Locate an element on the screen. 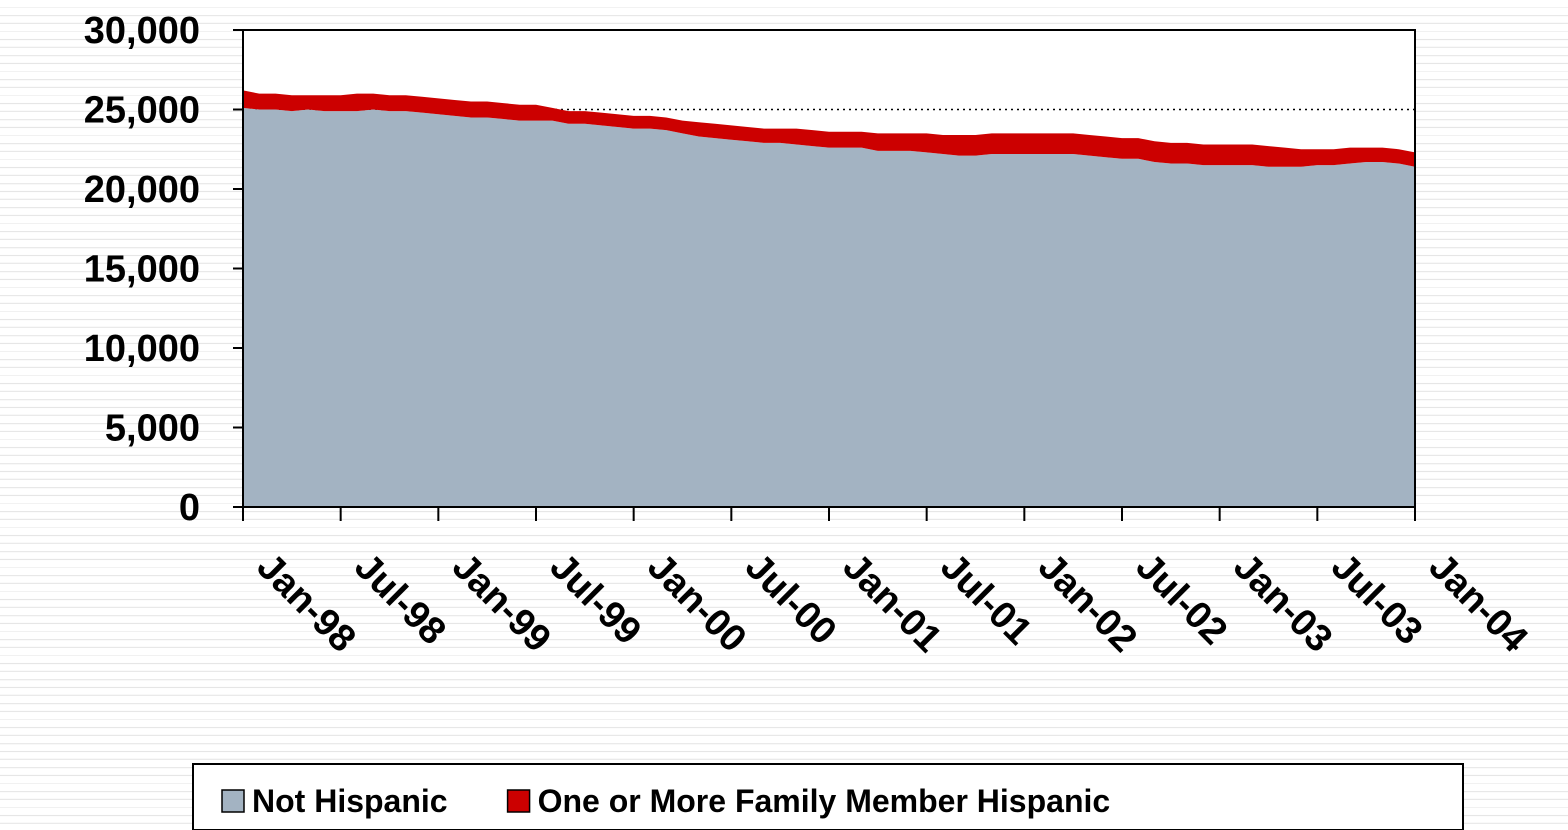 This screenshot has width=1568, height=830. x-tick-label: Jan-02 is located at coordinates (1087, 603).